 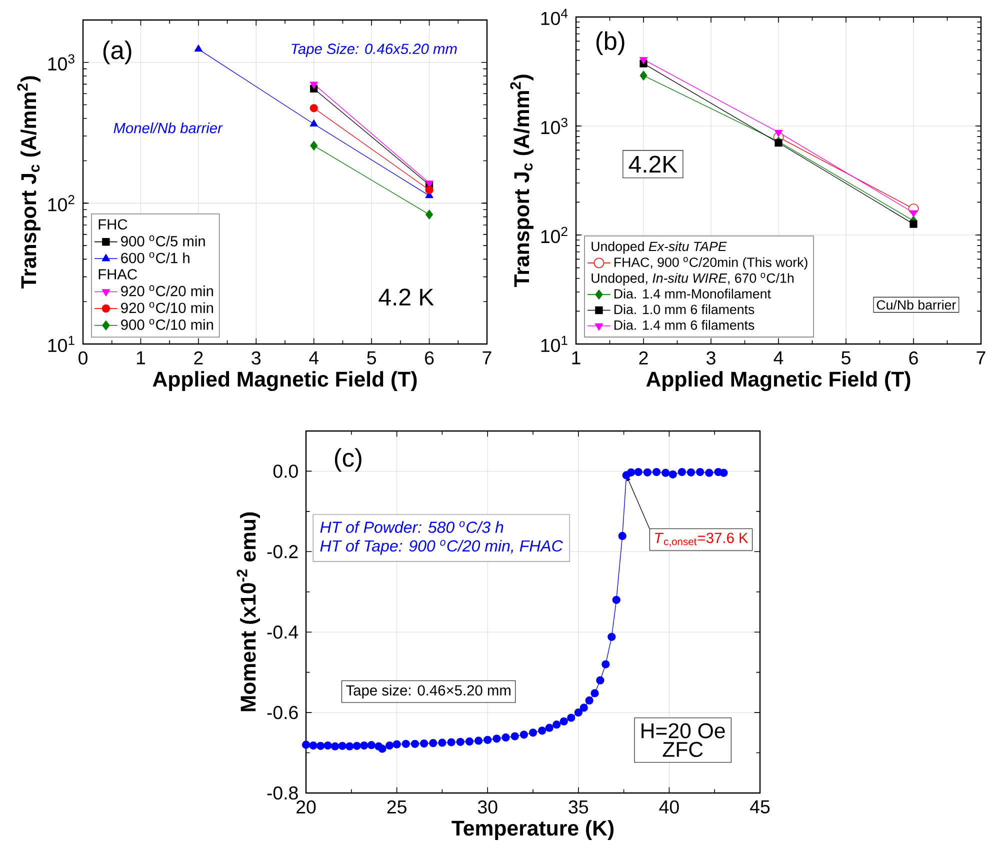 What do you see at coordinates (167, 324) in the screenshot?
I see `legend-label: 900 $^{o}$C/10 min` at bounding box center [167, 324].